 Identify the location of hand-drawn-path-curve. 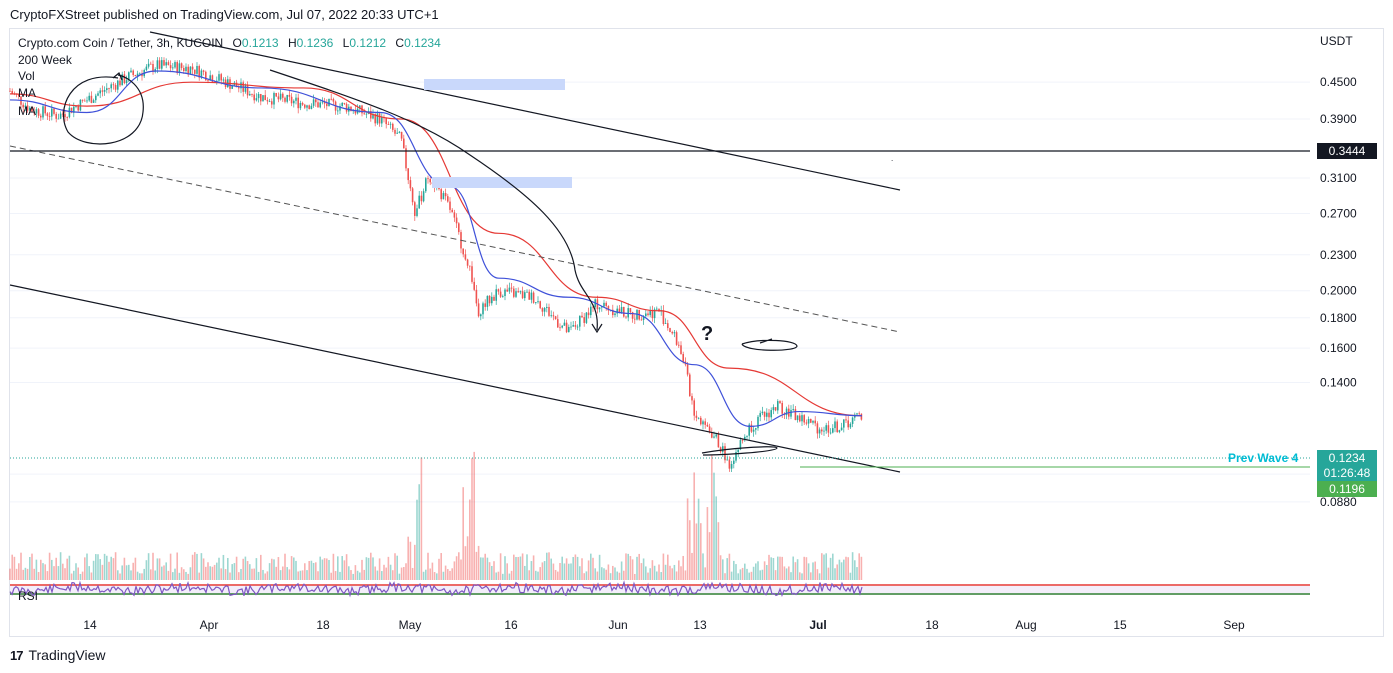
(433, 200).